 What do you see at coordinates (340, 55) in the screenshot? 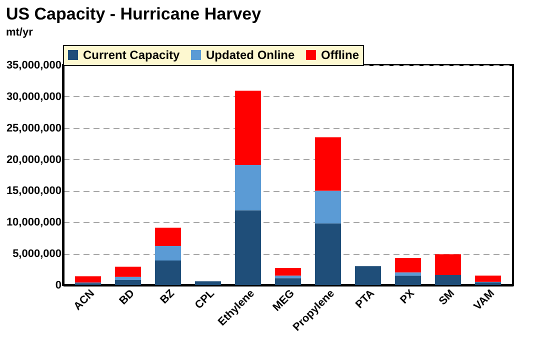
I see `legend-label: Offline` at bounding box center [340, 55].